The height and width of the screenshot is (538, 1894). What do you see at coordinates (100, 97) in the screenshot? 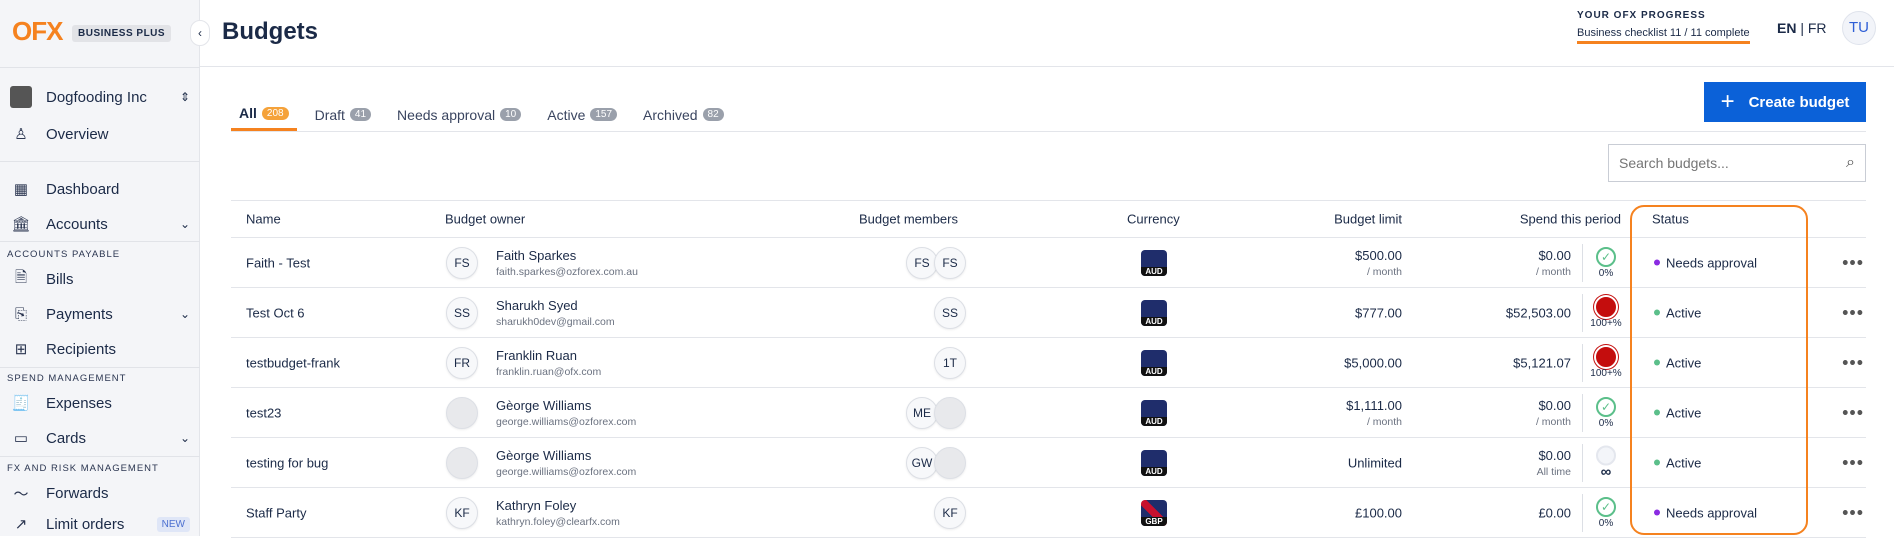
I see `org-switcher: Dogfooding Inc ⇕` at bounding box center [100, 97].